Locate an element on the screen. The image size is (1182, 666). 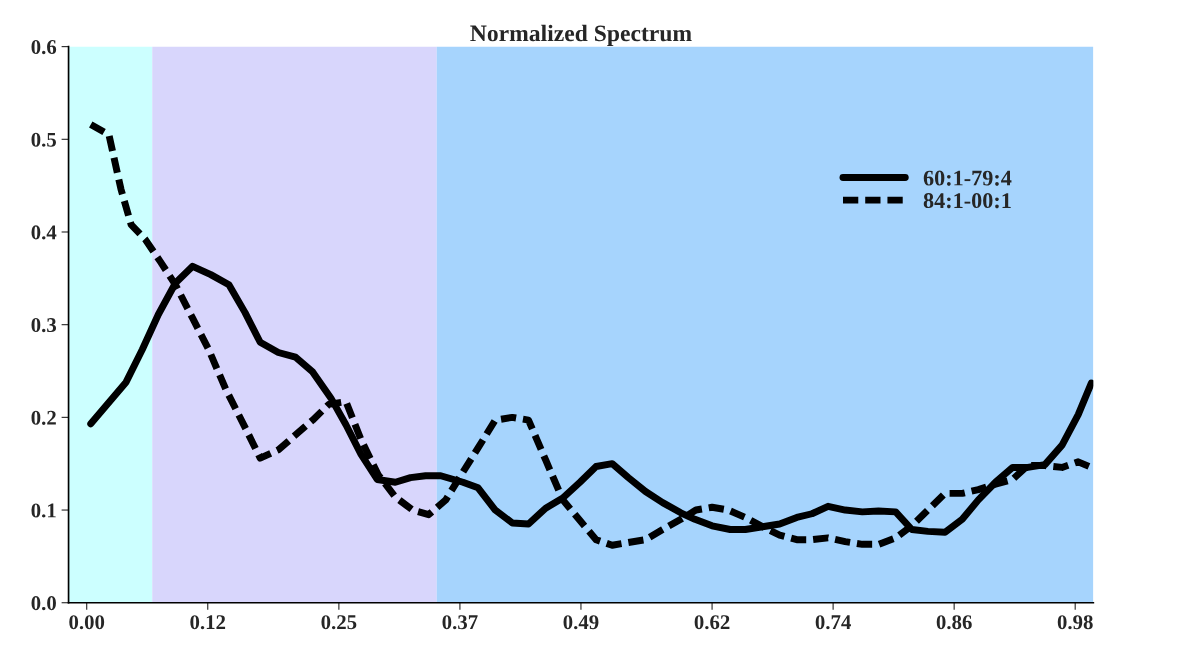
legend-label: 60:1-79:4 is located at coordinates (967, 178).